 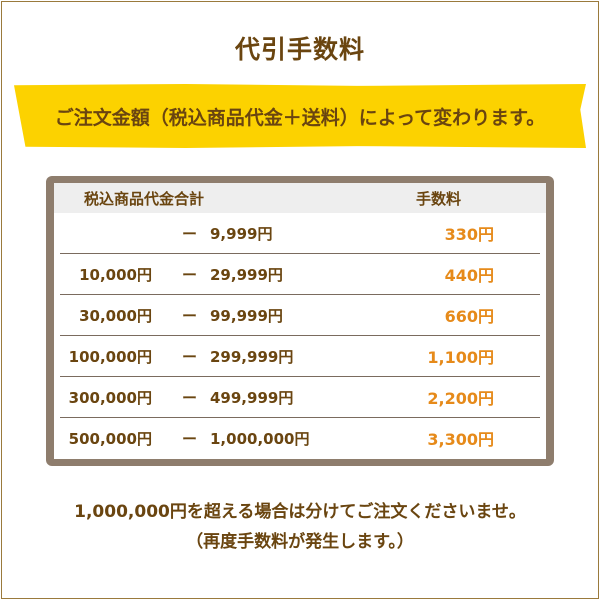 What do you see at coordinates (460, 357) in the screenshot?
I see `fee-value: 1,100円` at bounding box center [460, 357].